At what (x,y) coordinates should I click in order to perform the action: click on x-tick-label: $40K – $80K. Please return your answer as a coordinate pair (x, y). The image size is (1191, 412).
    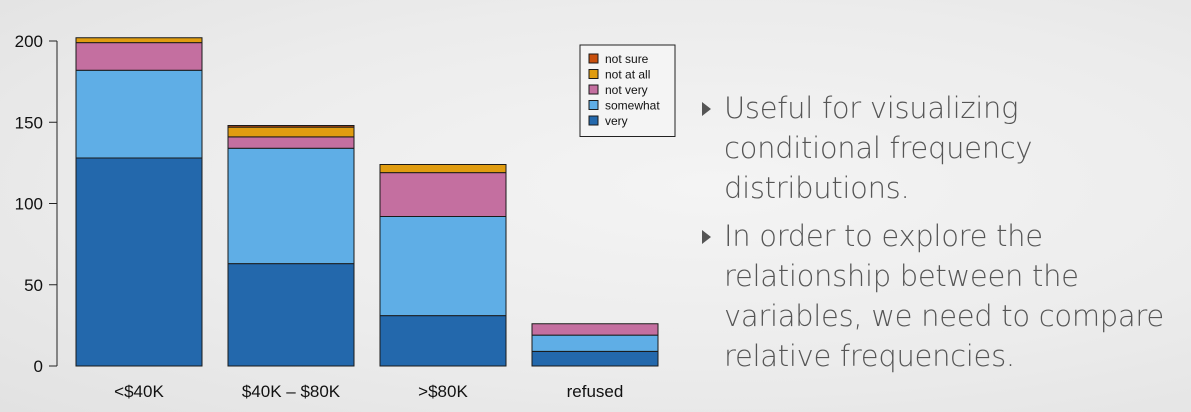
    Looking at the image, I should click on (291, 391).